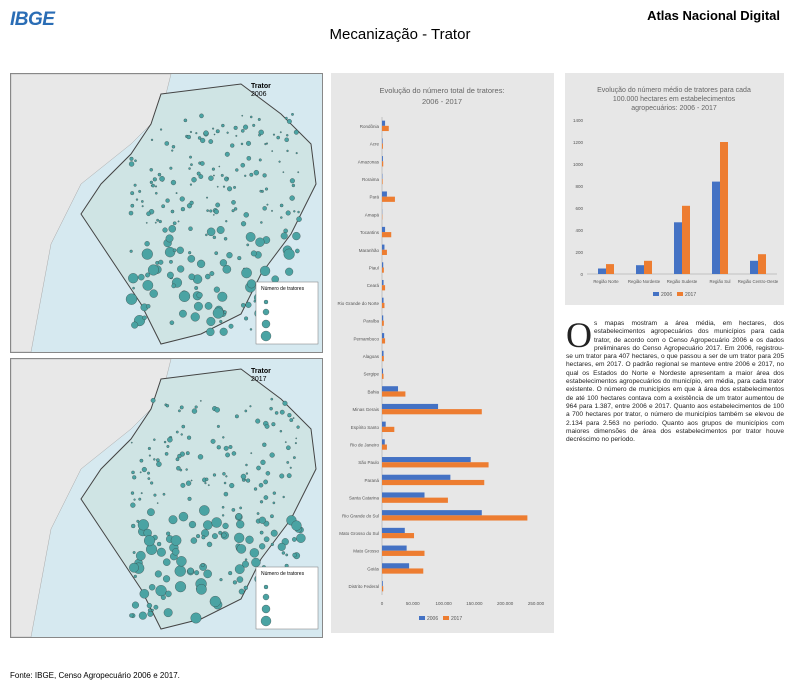 This screenshot has height=693, width=800. What do you see at coordinates (370, 232) in the screenshot?
I see `states-category-label: Tocantins` at bounding box center [370, 232].